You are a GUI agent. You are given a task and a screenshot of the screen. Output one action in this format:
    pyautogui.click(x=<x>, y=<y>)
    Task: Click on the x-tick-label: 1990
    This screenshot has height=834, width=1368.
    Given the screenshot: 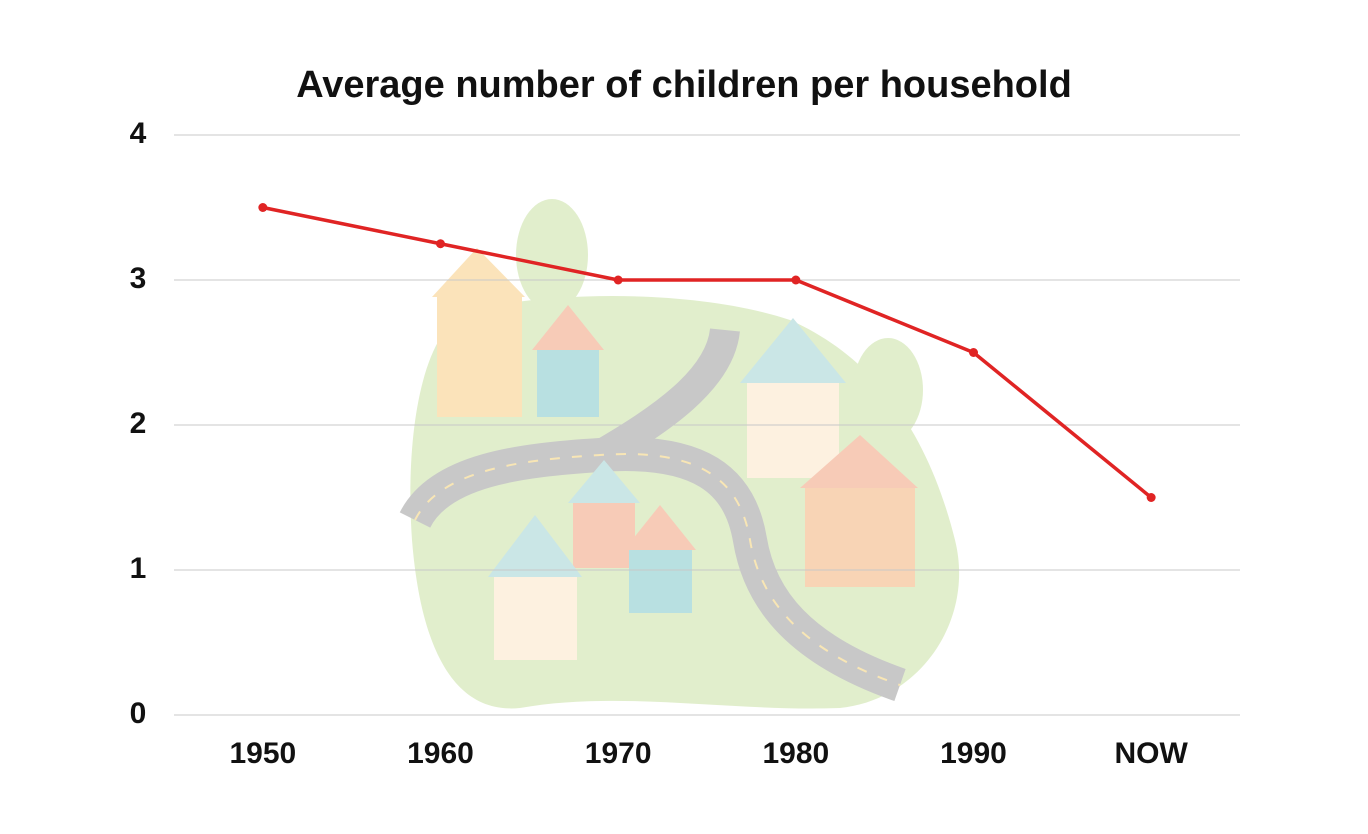 What is the action you would take?
    pyautogui.click(x=973, y=753)
    